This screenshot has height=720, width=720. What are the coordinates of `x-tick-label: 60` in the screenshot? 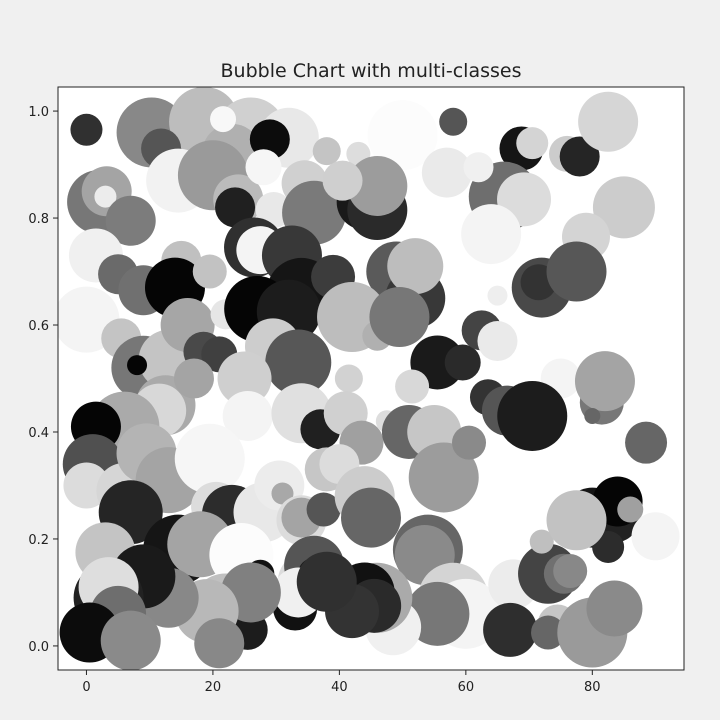 It's located at (466, 687).